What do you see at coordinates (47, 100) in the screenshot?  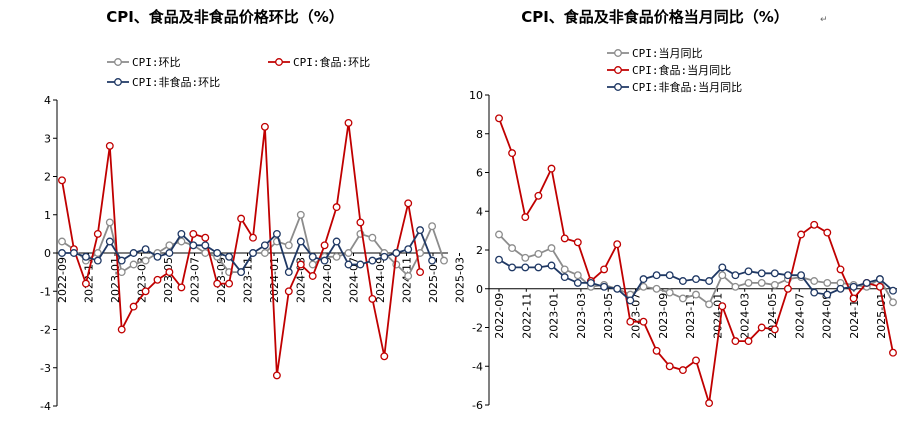 I see `y-tick-label: 4` at bounding box center [47, 100].